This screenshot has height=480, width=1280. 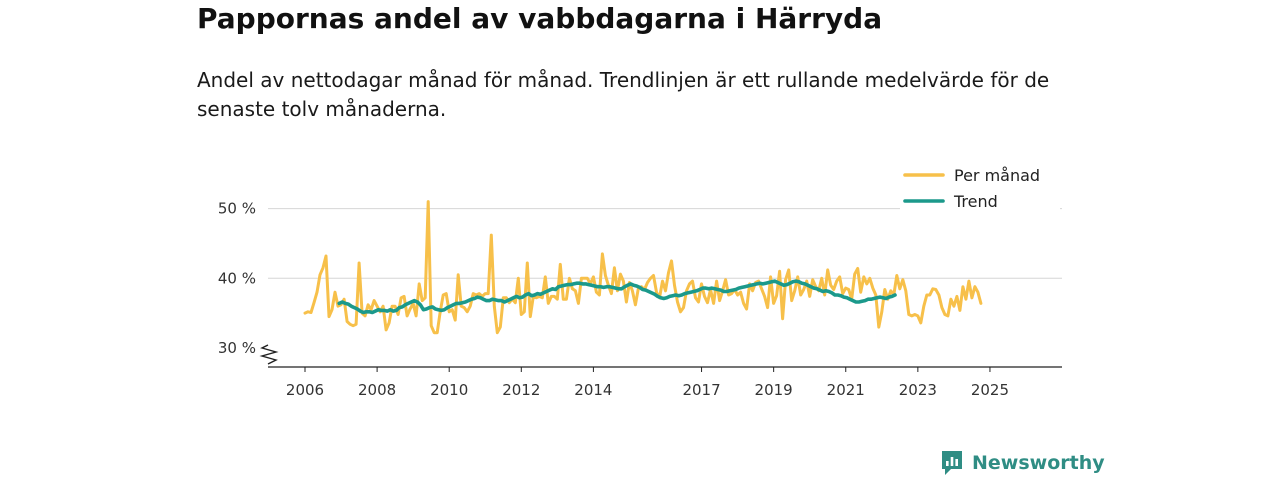 I want to click on x-tick-label: 2014, so click(x=593, y=390).